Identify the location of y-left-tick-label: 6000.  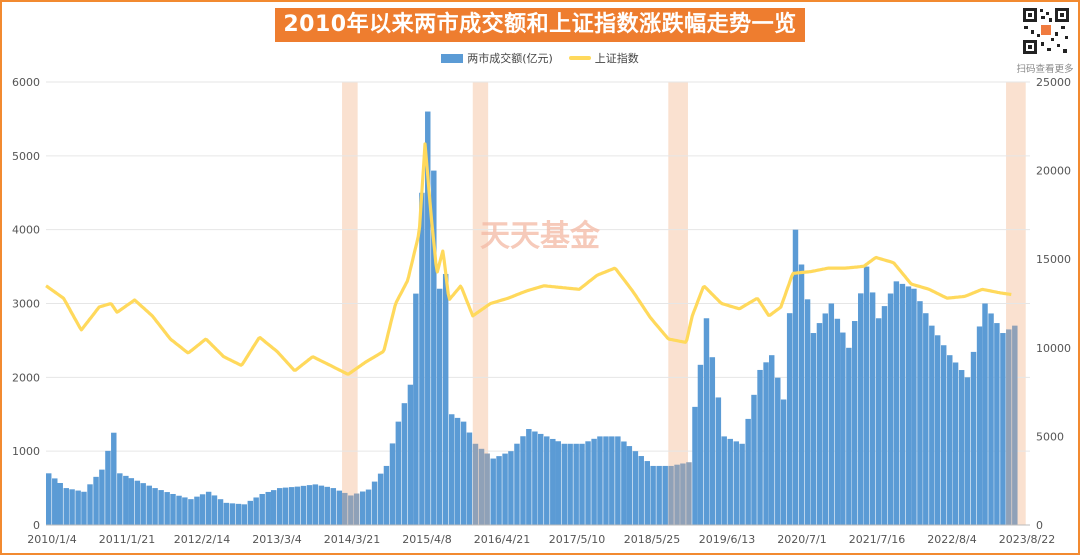
(26, 82).